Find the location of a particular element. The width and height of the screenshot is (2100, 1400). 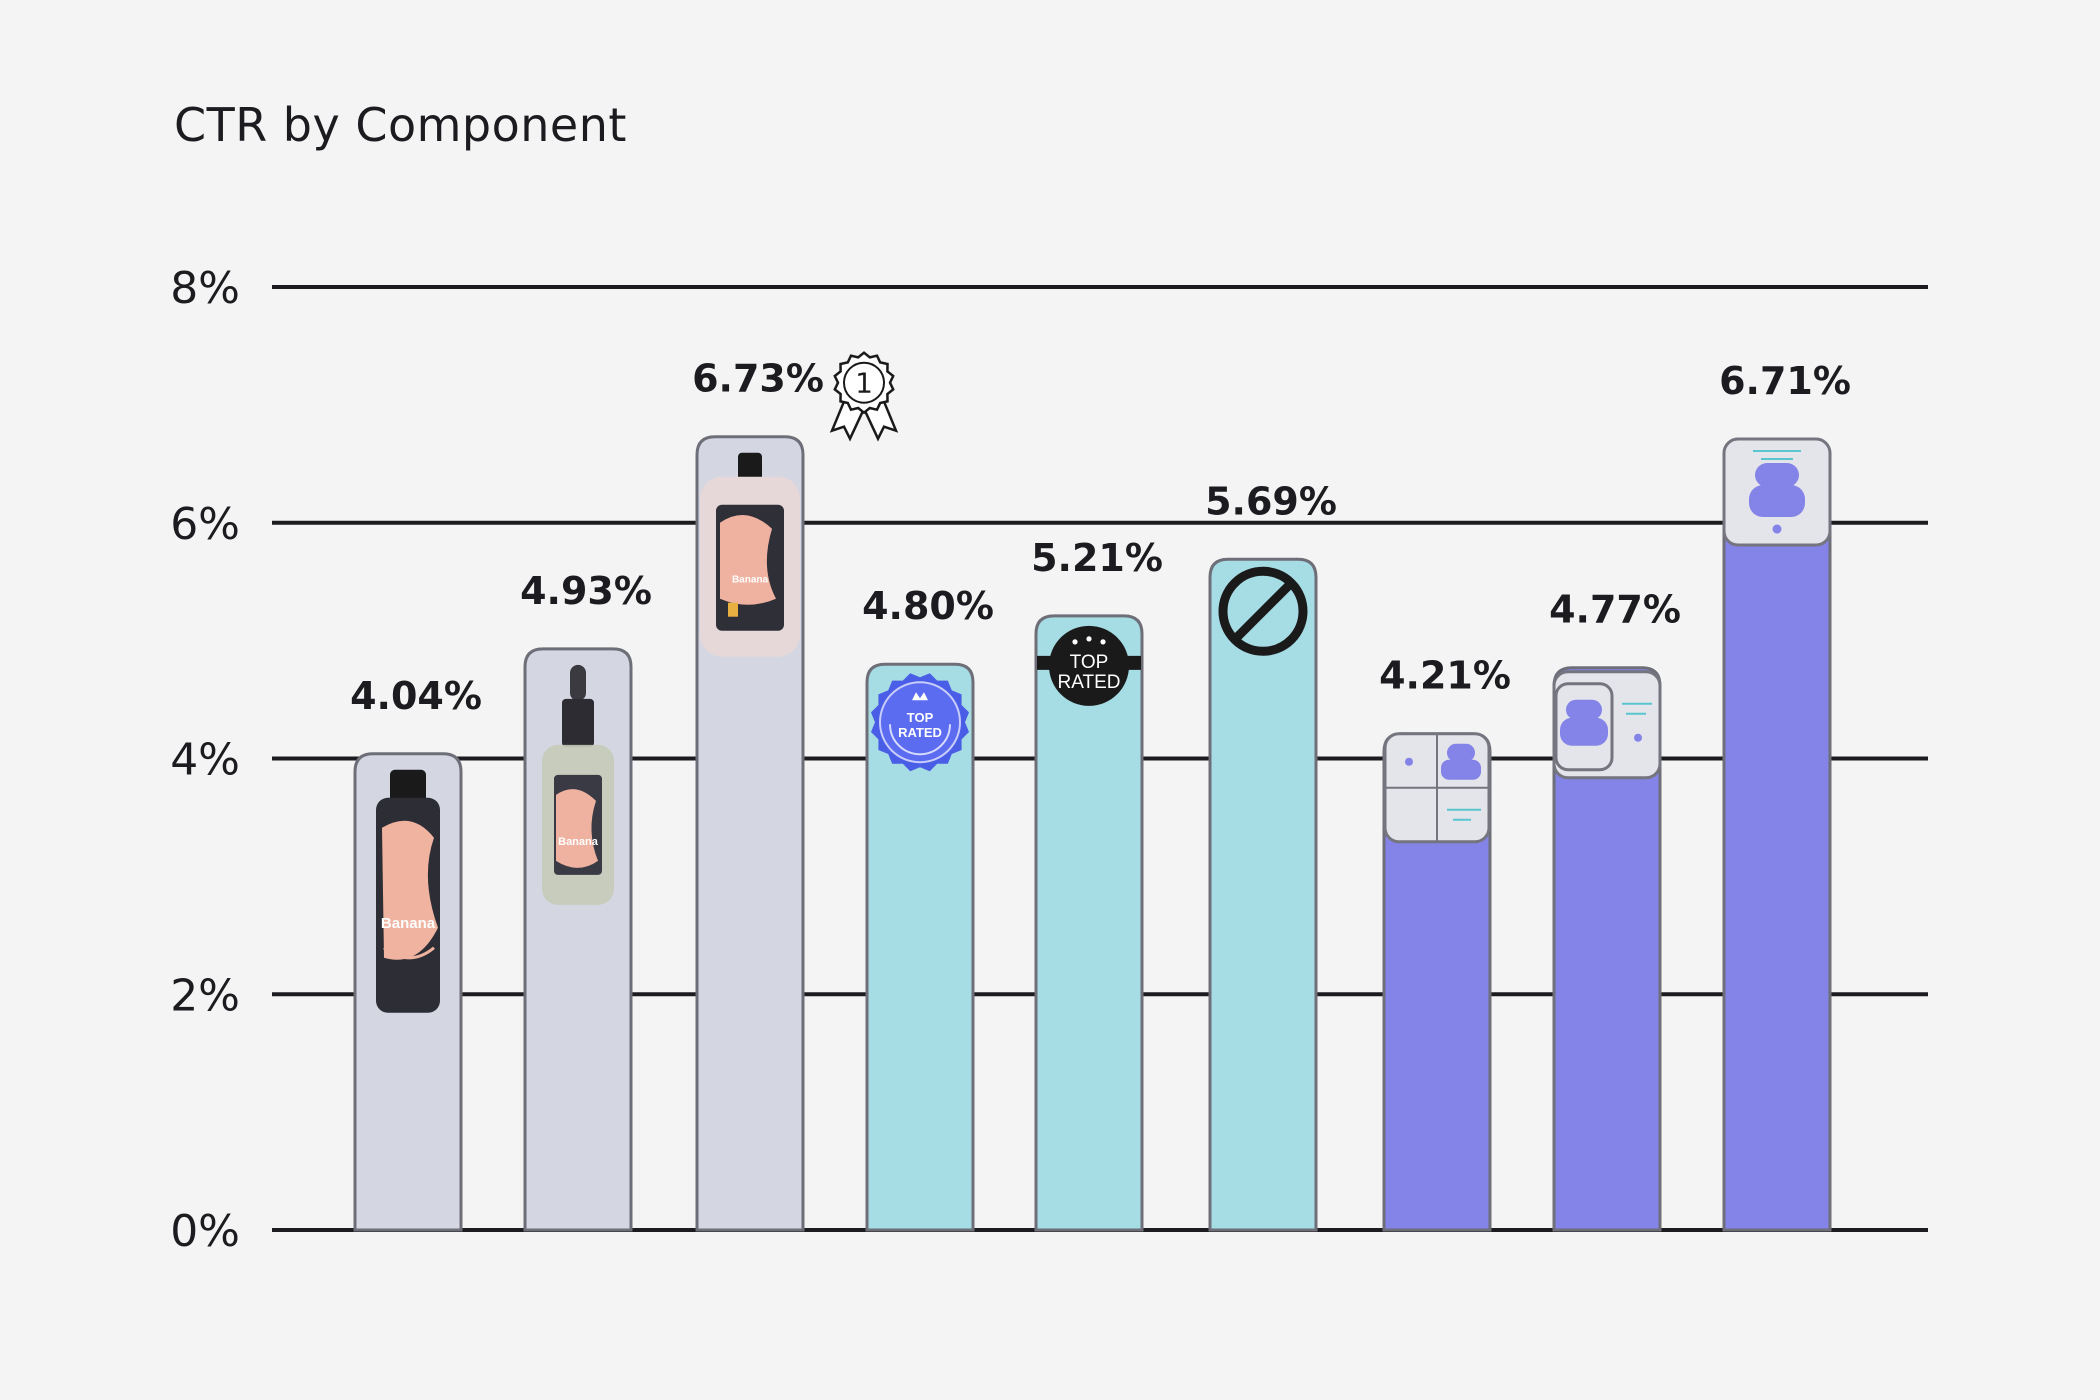

data-label: 4.77% is located at coordinates (1615, 610).